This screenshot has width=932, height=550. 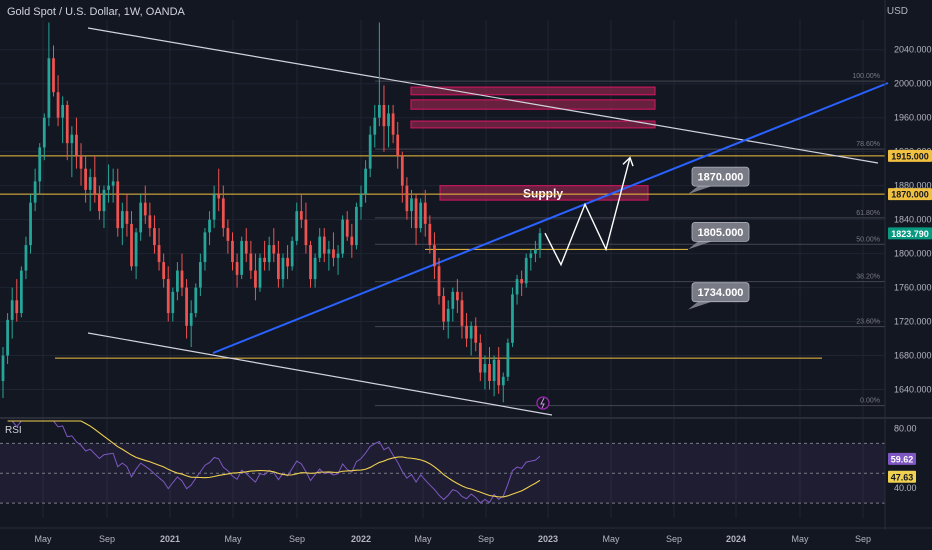 I want to click on price-callout: 1734.000, so click(x=719, y=296).